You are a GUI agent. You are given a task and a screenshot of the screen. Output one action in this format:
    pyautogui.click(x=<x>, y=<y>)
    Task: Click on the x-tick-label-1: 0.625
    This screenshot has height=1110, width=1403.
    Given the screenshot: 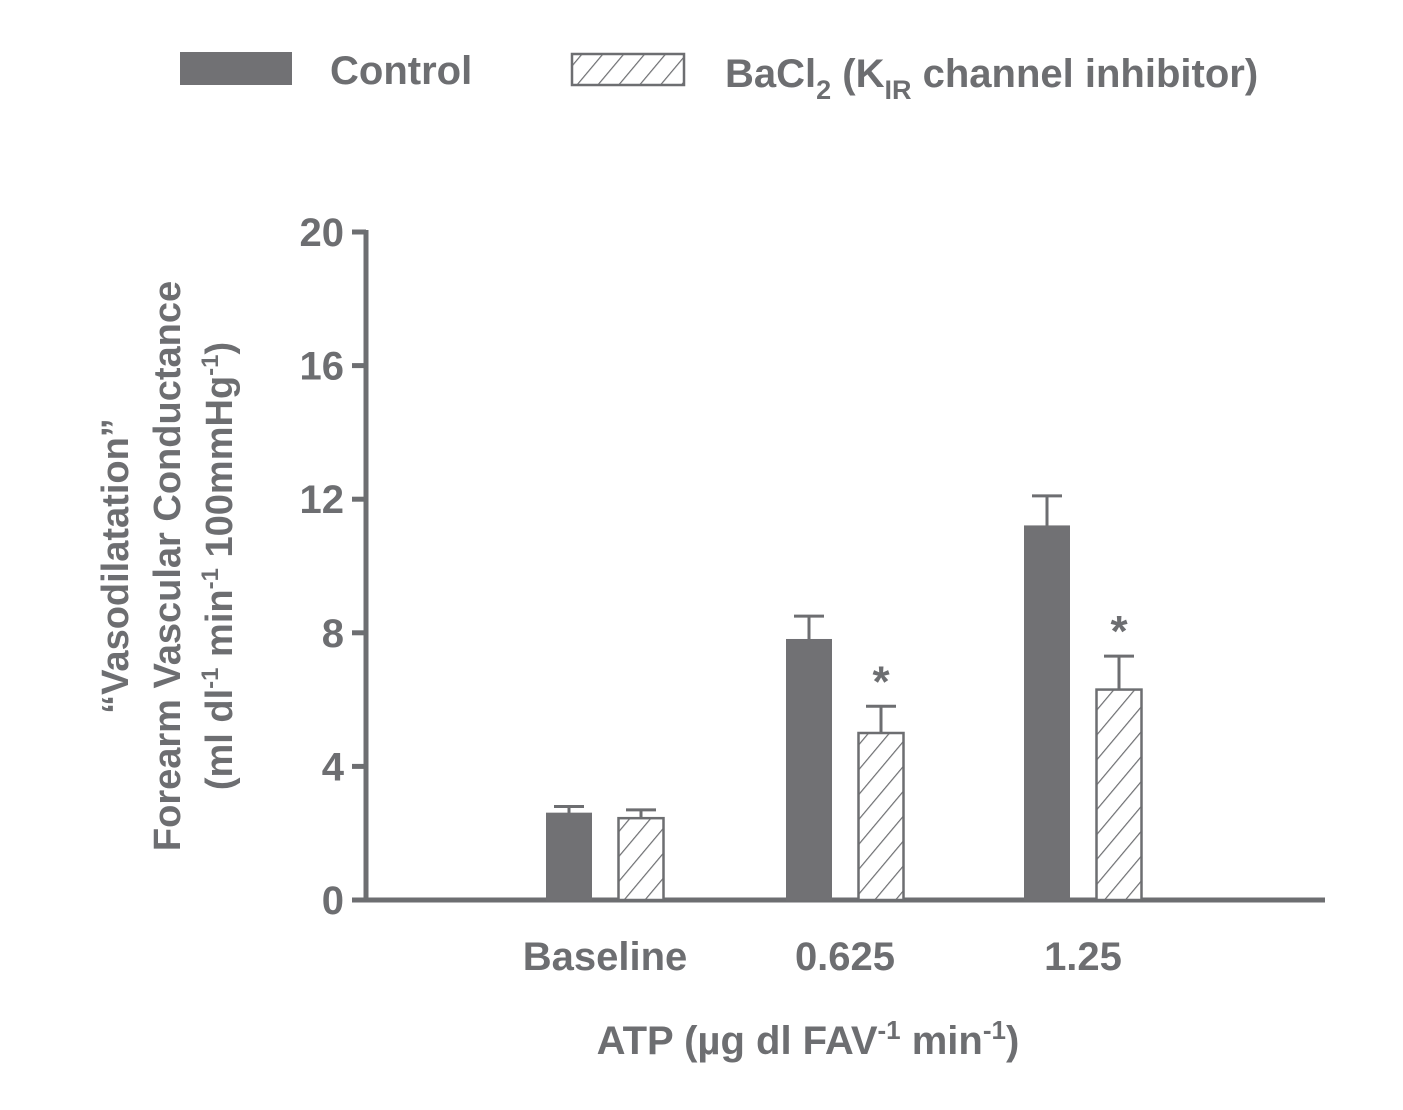 What is the action you would take?
    pyautogui.click(x=845, y=957)
    